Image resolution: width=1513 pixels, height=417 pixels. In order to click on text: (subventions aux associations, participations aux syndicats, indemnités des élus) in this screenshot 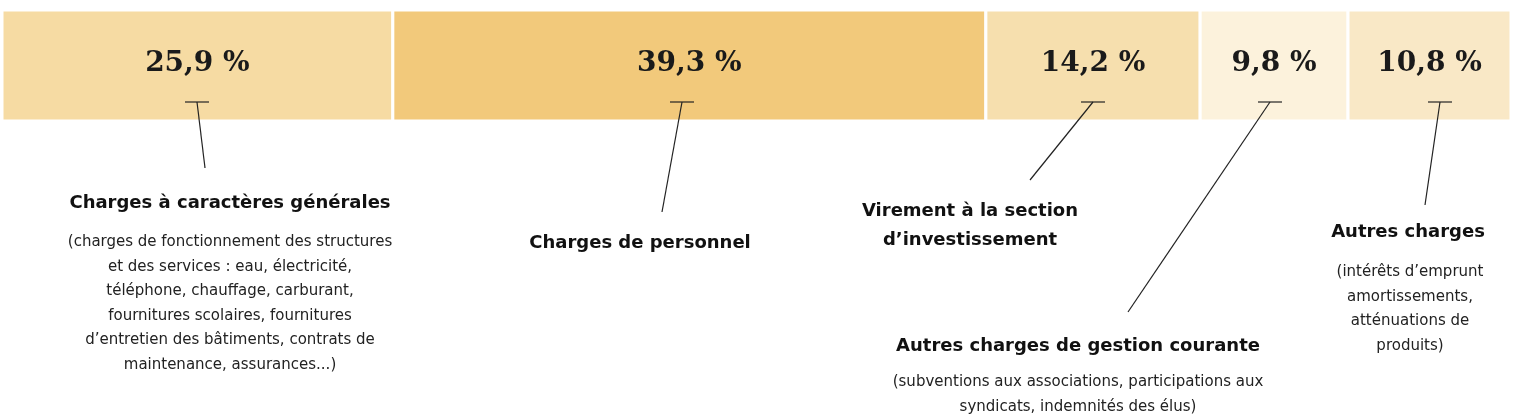, I will do `click(1078, 393)`.